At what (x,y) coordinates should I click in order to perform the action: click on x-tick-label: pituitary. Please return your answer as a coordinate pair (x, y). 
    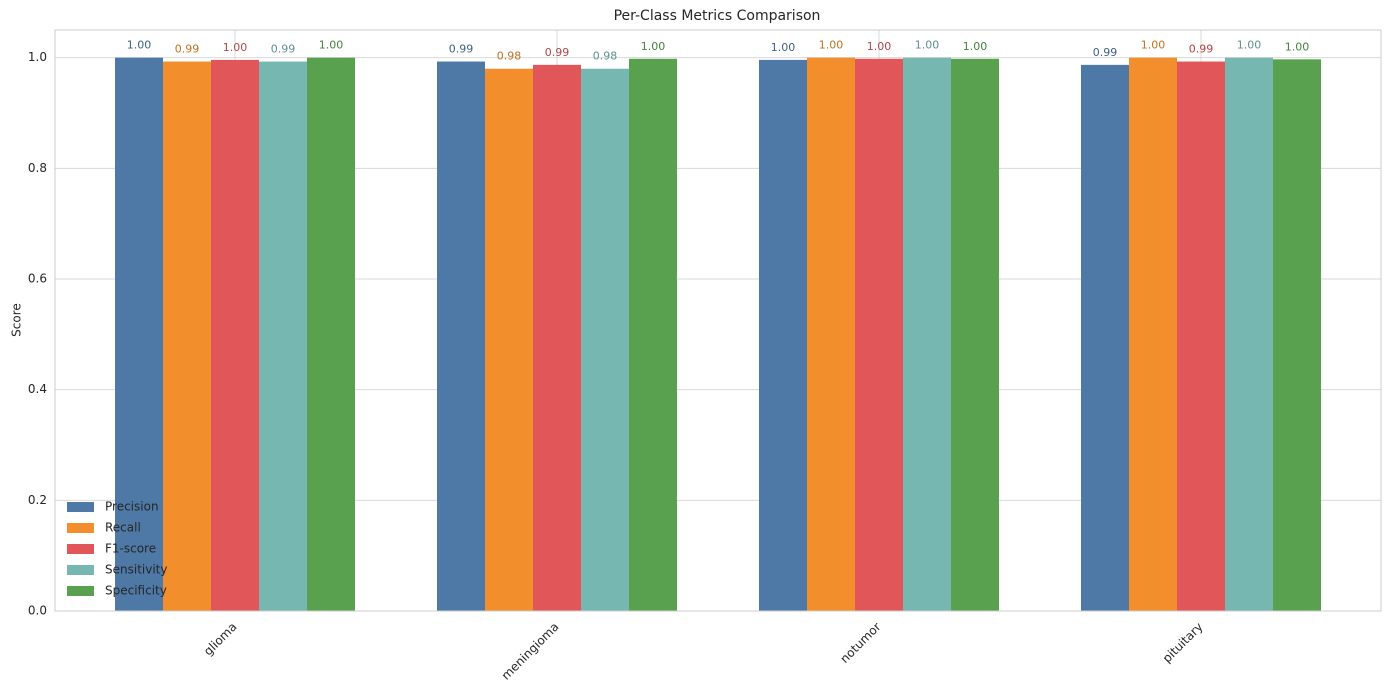
    Looking at the image, I should click on (1183, 643).